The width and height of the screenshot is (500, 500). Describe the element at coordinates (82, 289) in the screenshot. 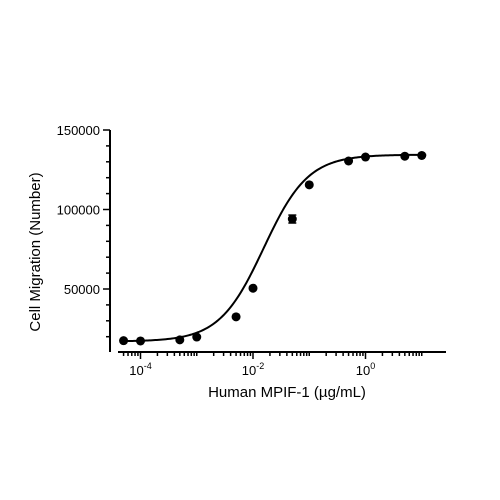

I see `y-tick-label: 50000` at that location.